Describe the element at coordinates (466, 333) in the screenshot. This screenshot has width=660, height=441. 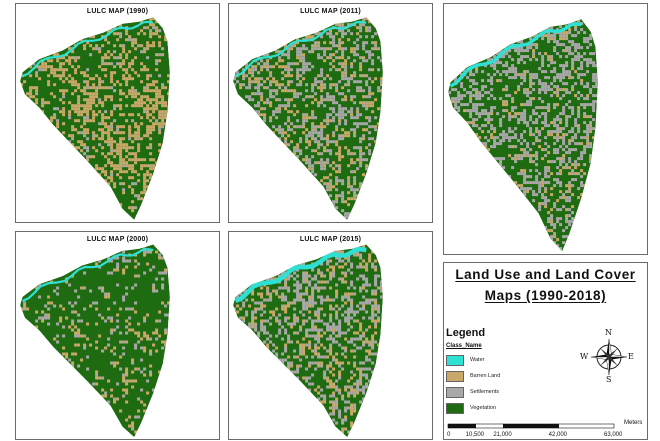
I see `legend-heading: Legend` at that location.